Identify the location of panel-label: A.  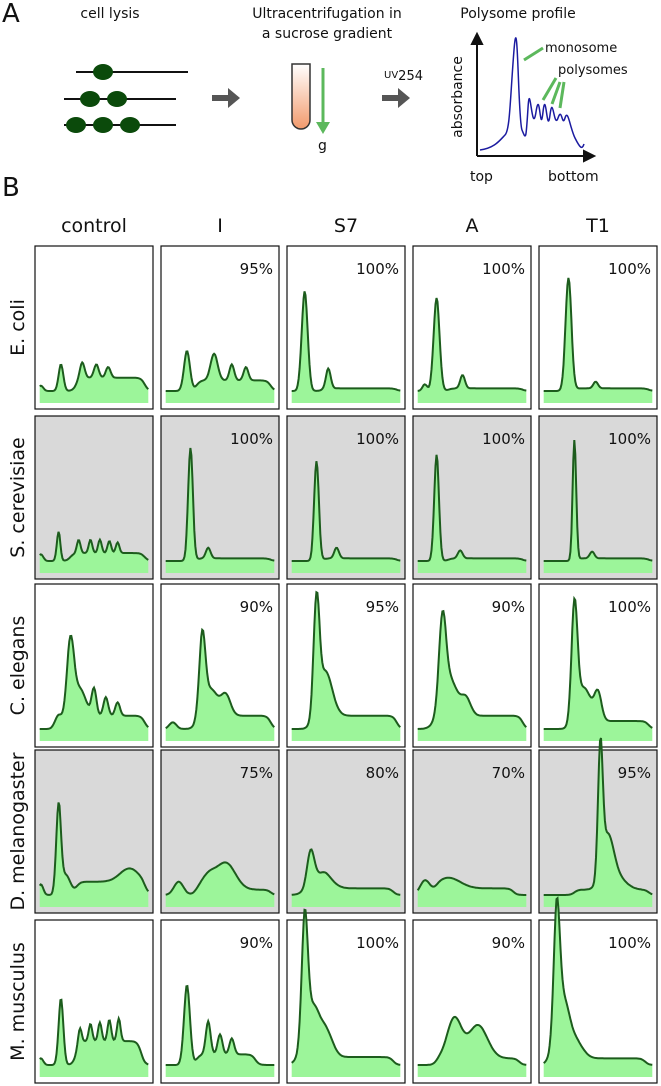
(11, 14).